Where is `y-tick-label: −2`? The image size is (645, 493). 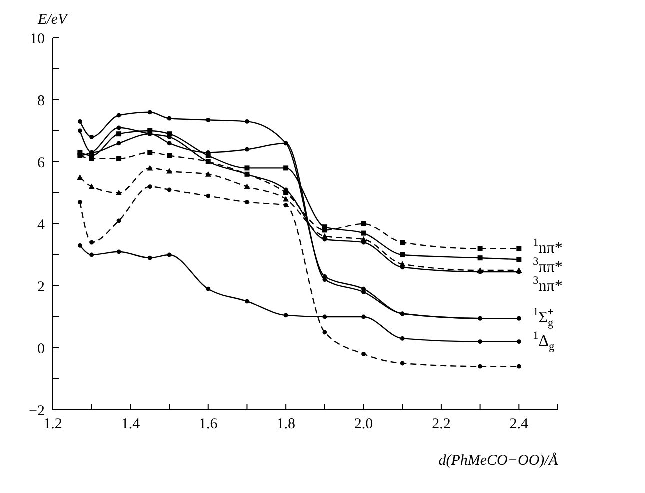 y-tick-label: −2 is located at coordinates (37, 411).